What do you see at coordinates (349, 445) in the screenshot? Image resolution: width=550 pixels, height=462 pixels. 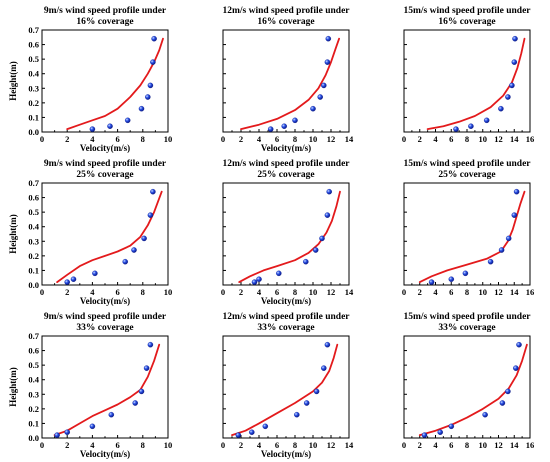 I see `x-tick-label: 14` at bounding box center [349, 445].